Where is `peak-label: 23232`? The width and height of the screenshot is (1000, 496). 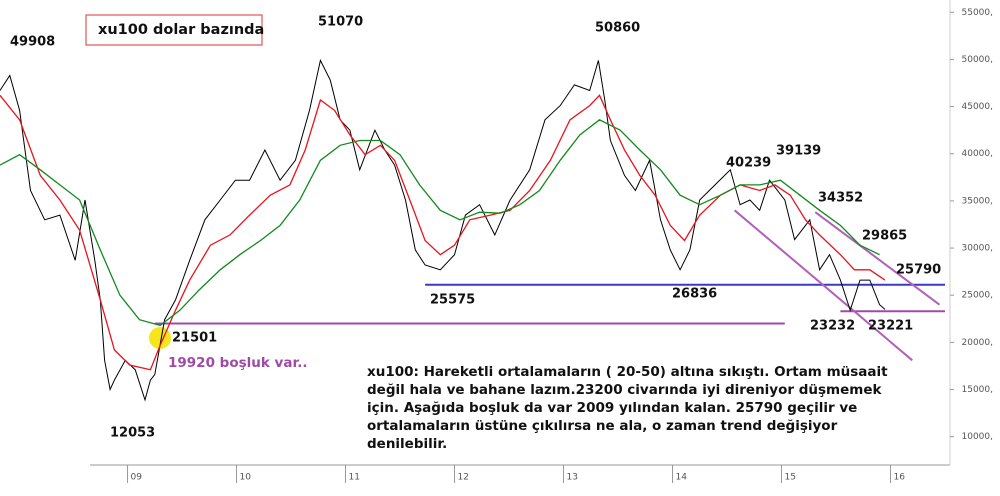 peak-label: 23232 is located at coordinates (832, 326).